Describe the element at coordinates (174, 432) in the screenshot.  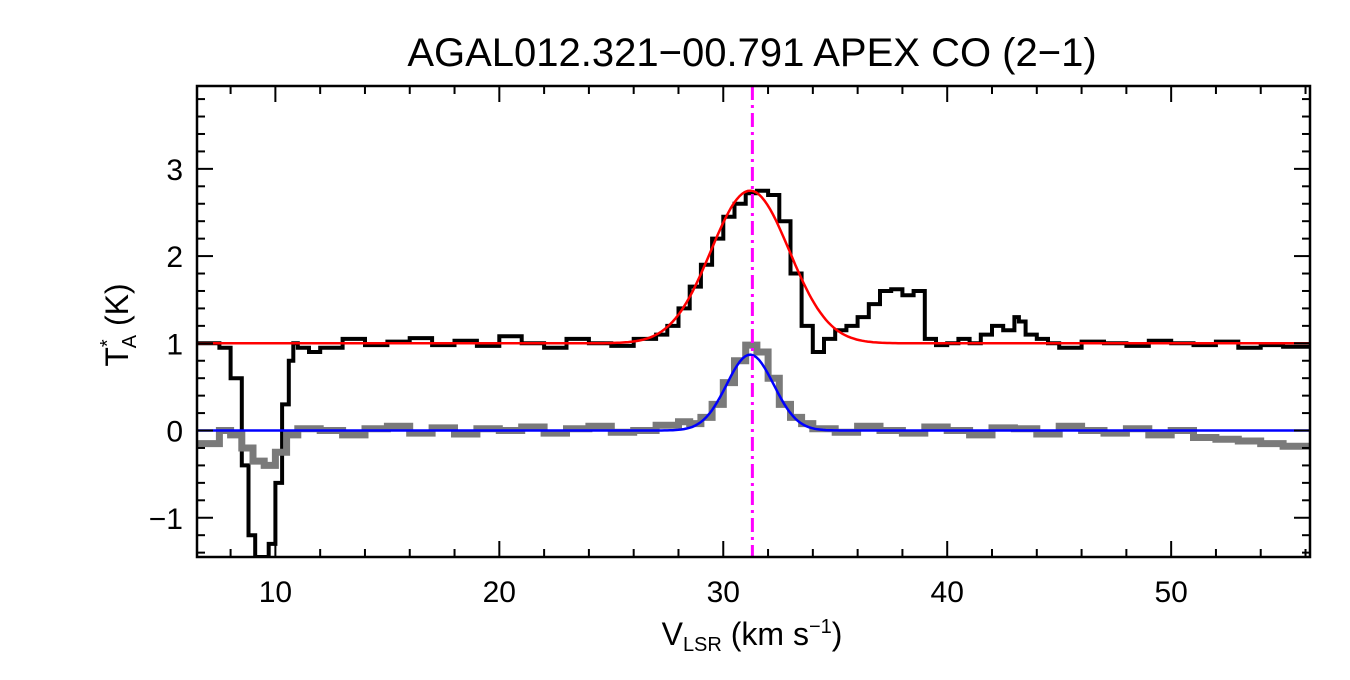
I see `y-tick-label: 0` at that location.